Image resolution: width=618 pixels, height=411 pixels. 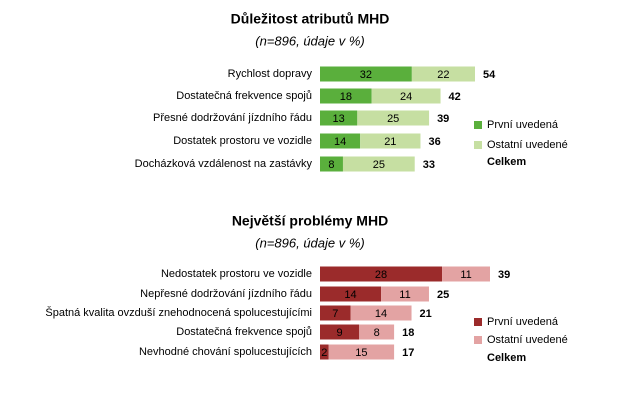 What do you see at coordinates (310, 221) in the screenshot?
I see `chart-title: Největší problémy MHD` at bounding box center [310, 221].